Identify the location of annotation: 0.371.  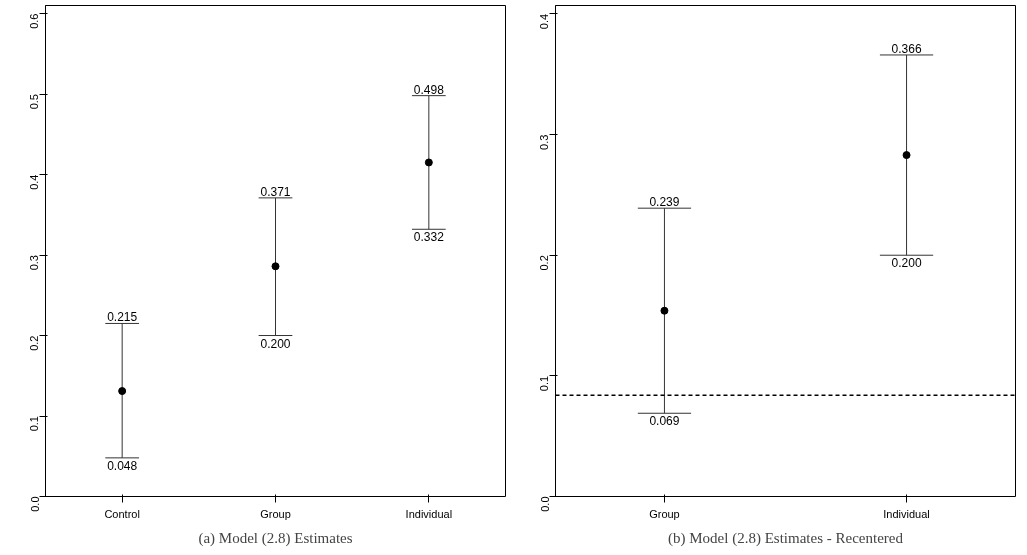
(275, 191).